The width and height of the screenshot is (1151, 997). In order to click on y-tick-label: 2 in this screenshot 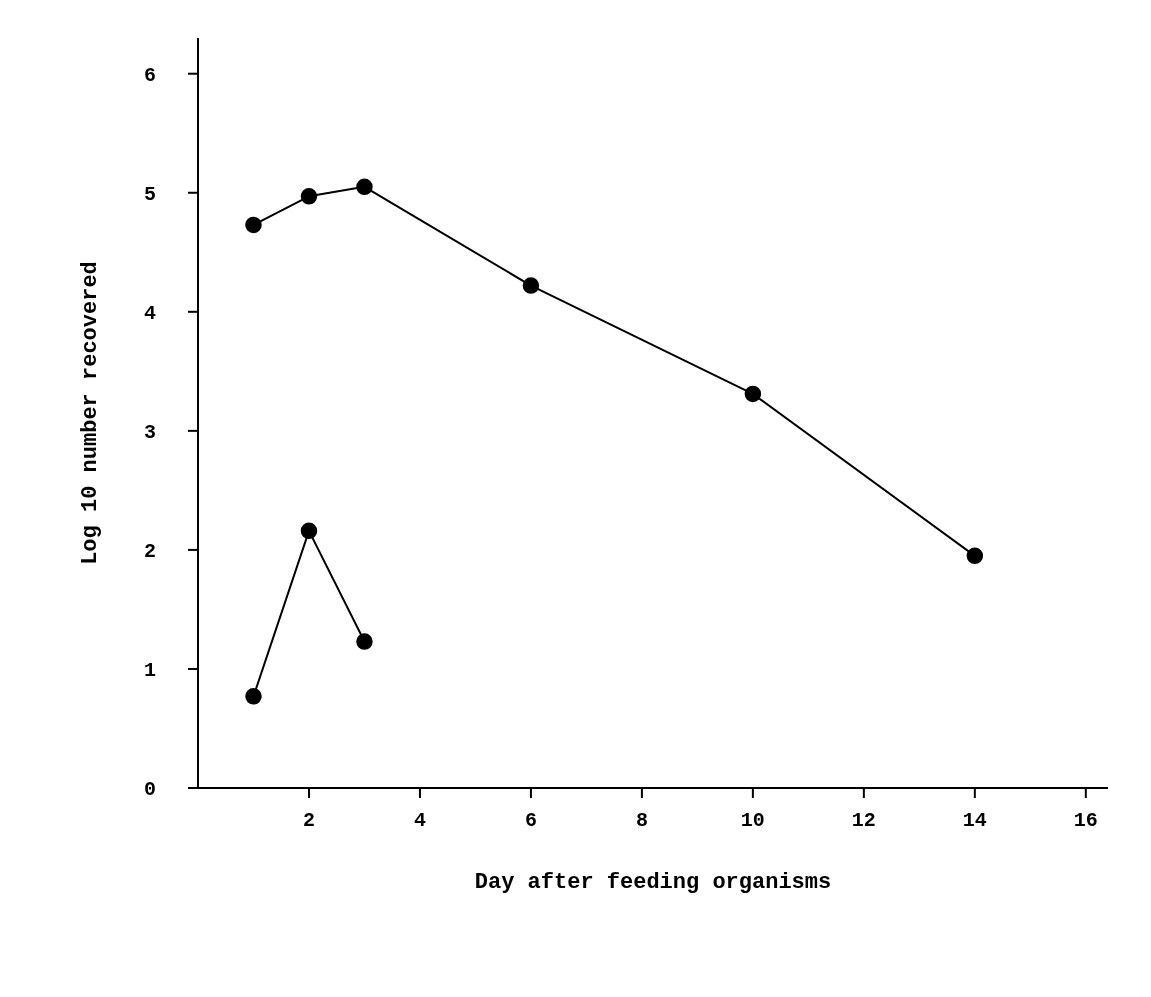, I will do `click(149, 551)`.